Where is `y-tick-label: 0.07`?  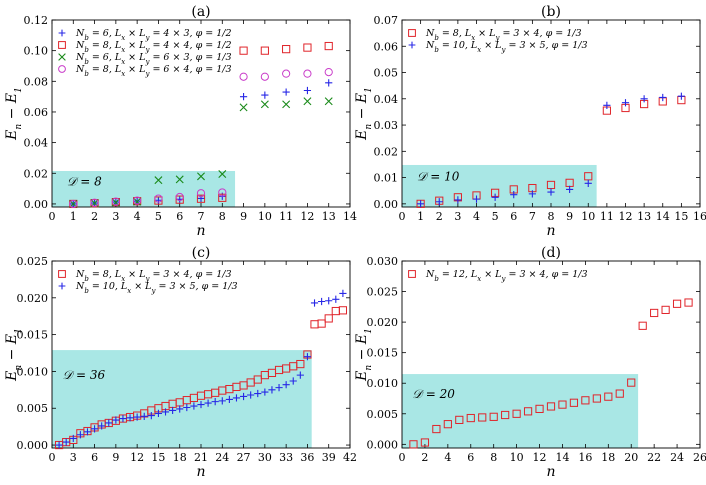
y-tick-label: 0.07 is located at coordinates (386, 20).